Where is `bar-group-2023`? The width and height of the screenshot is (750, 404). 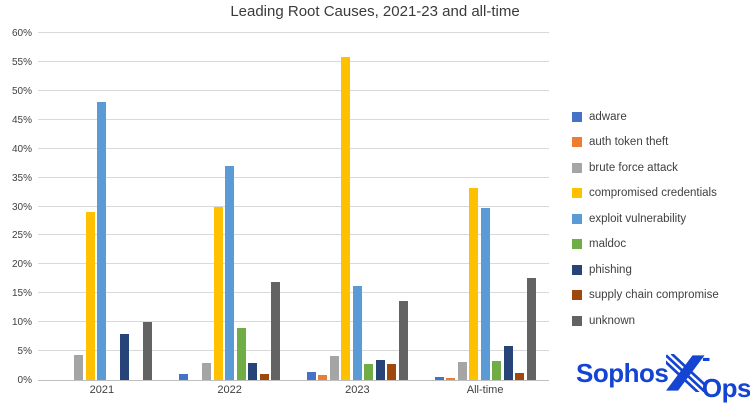 bar-group-2023 is located at coordinates (358, 206).